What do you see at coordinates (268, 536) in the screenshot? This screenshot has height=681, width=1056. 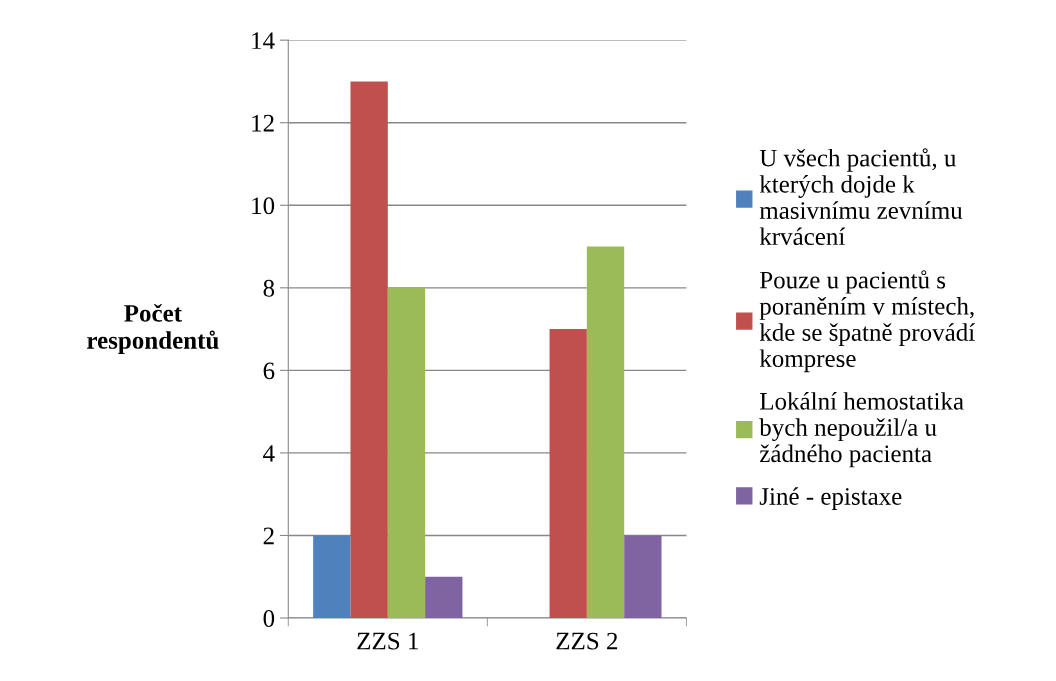 I see `y-tick-label: 2` at bounding box center [268, 536].